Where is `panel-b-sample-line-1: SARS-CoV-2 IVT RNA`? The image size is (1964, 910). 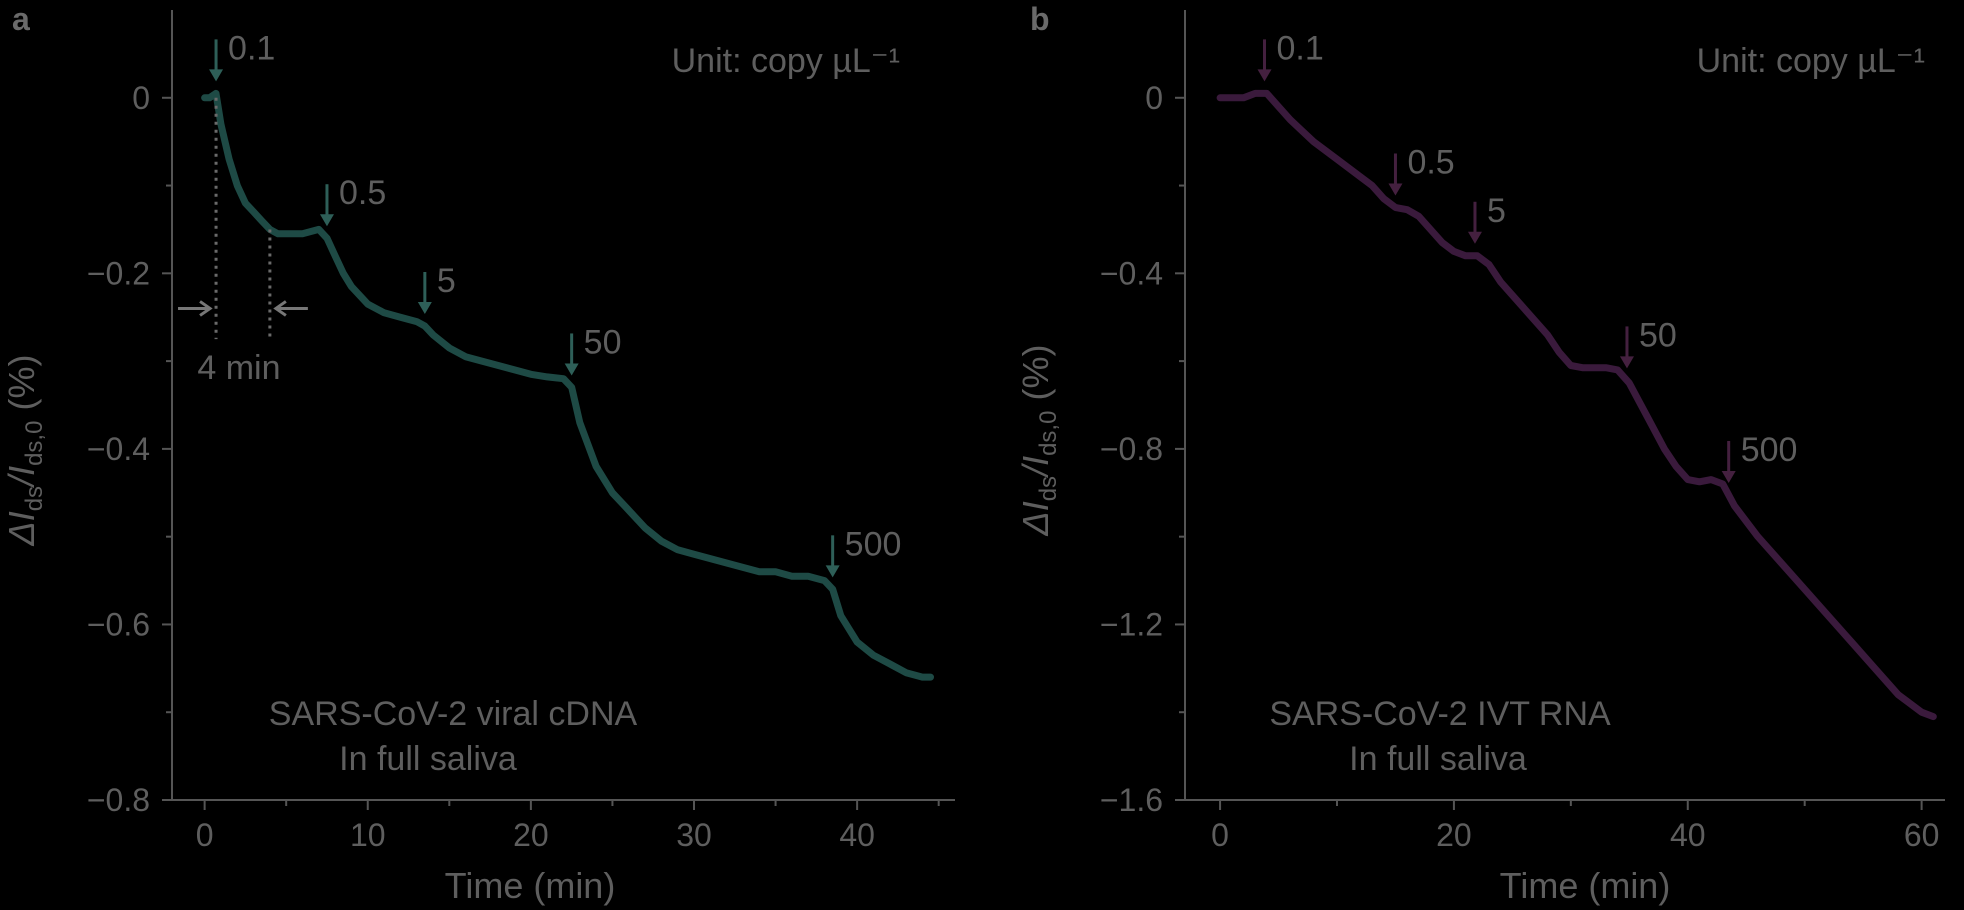
panel-b-sample-line-1: SARS-CoV-2 IVT RNA is located at coordinates (1440, 714).